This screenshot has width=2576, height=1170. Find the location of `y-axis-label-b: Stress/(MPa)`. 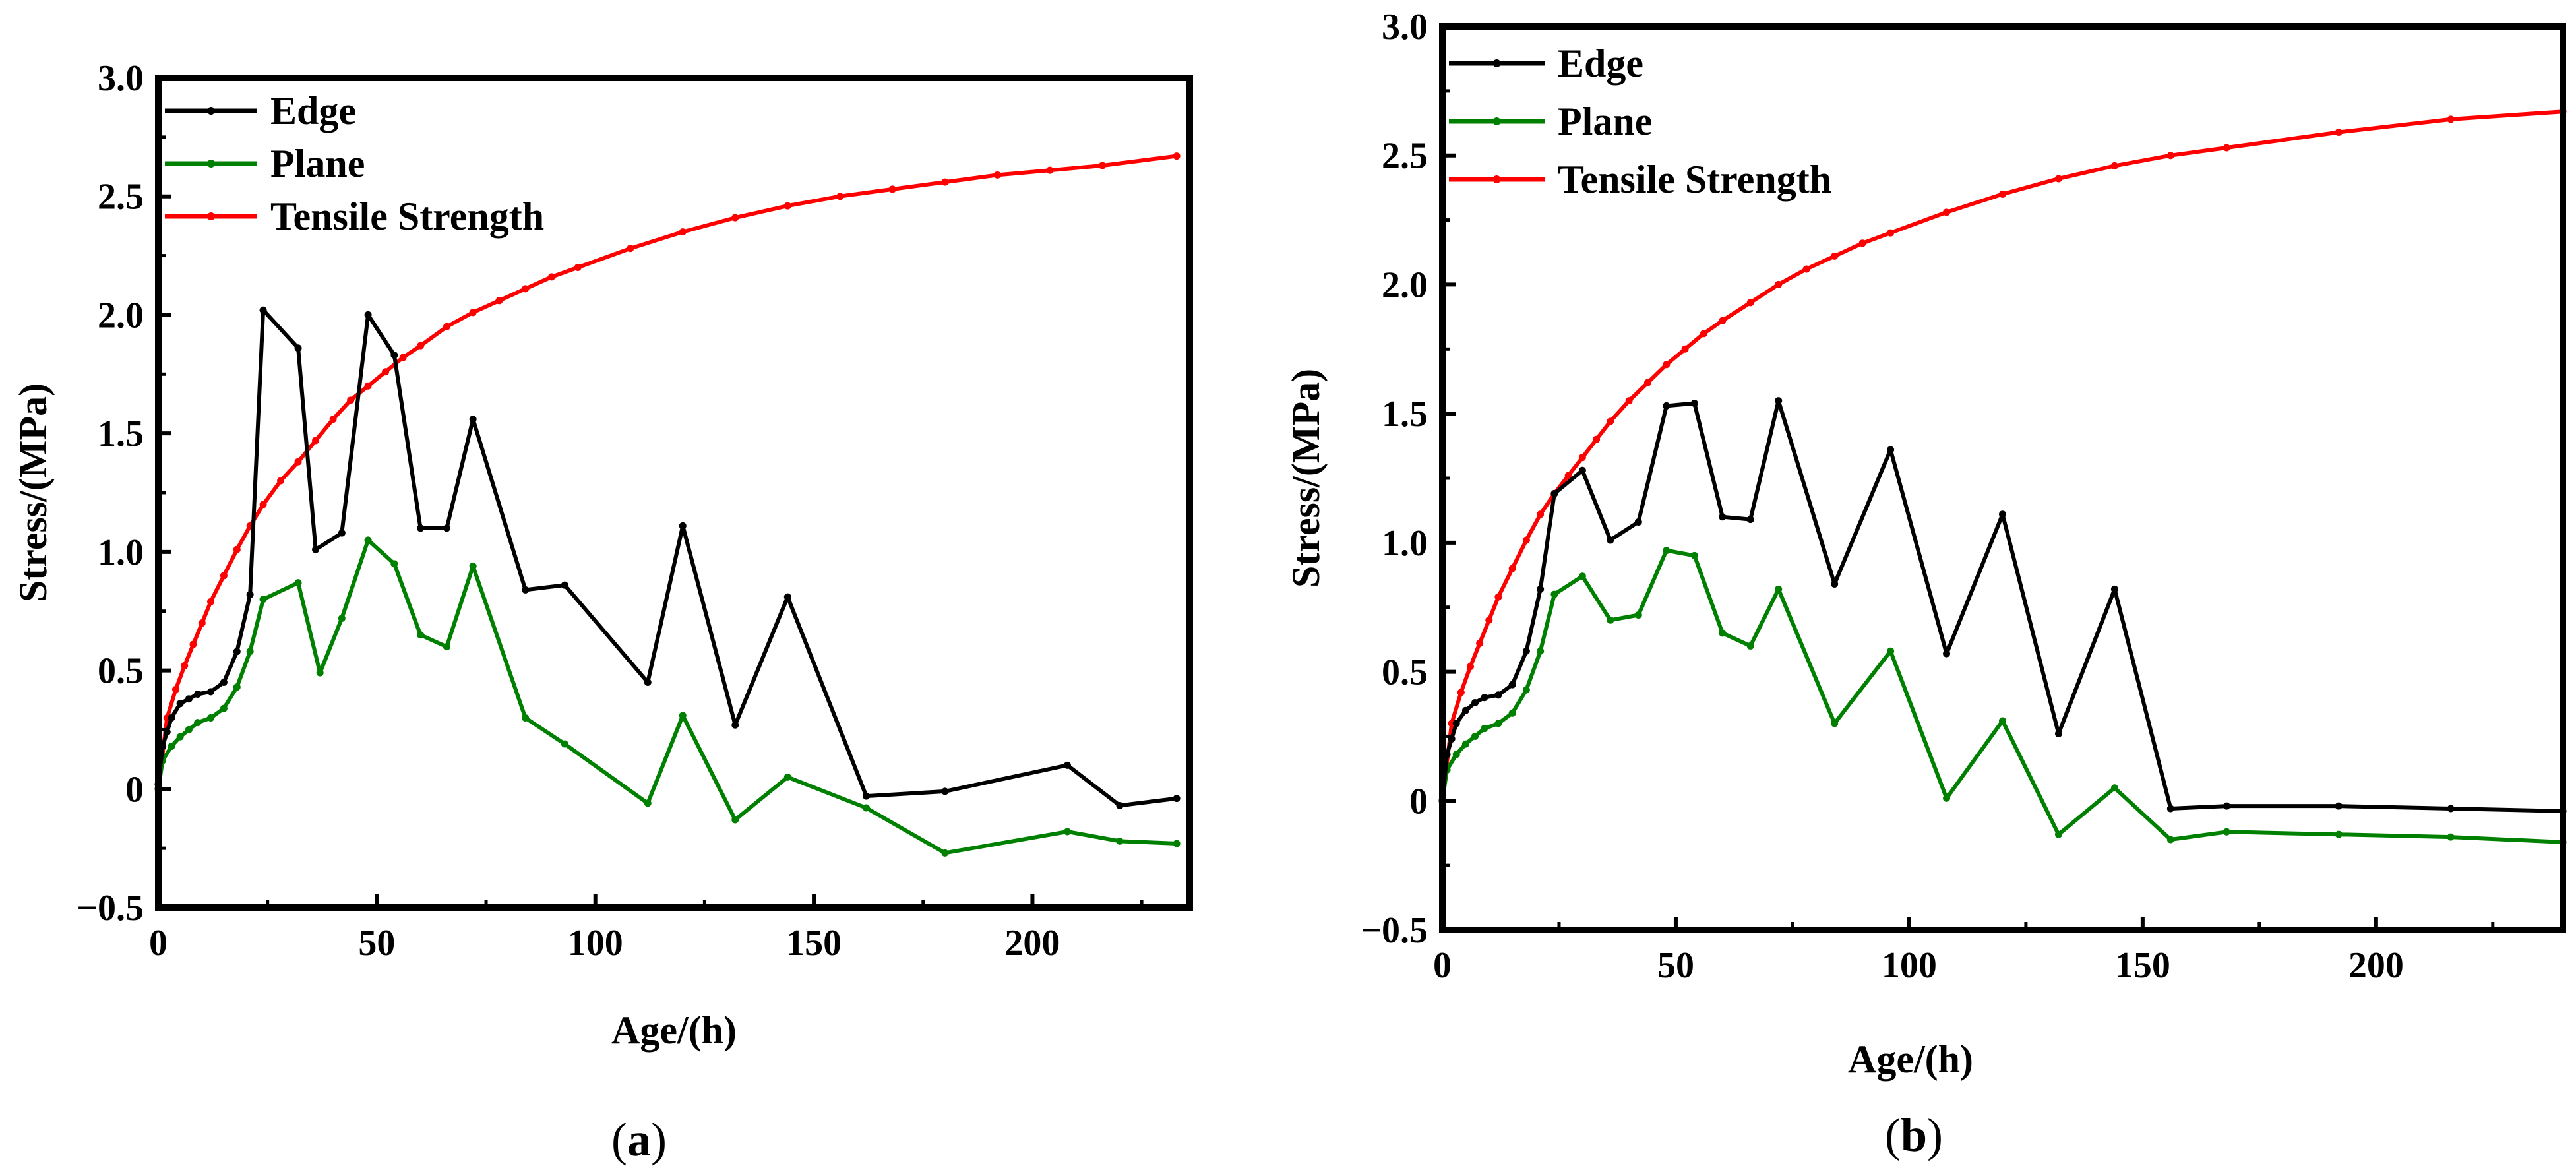

y-axis-label-b: Stress/(MPa) is located at coordinates (1306, 478).